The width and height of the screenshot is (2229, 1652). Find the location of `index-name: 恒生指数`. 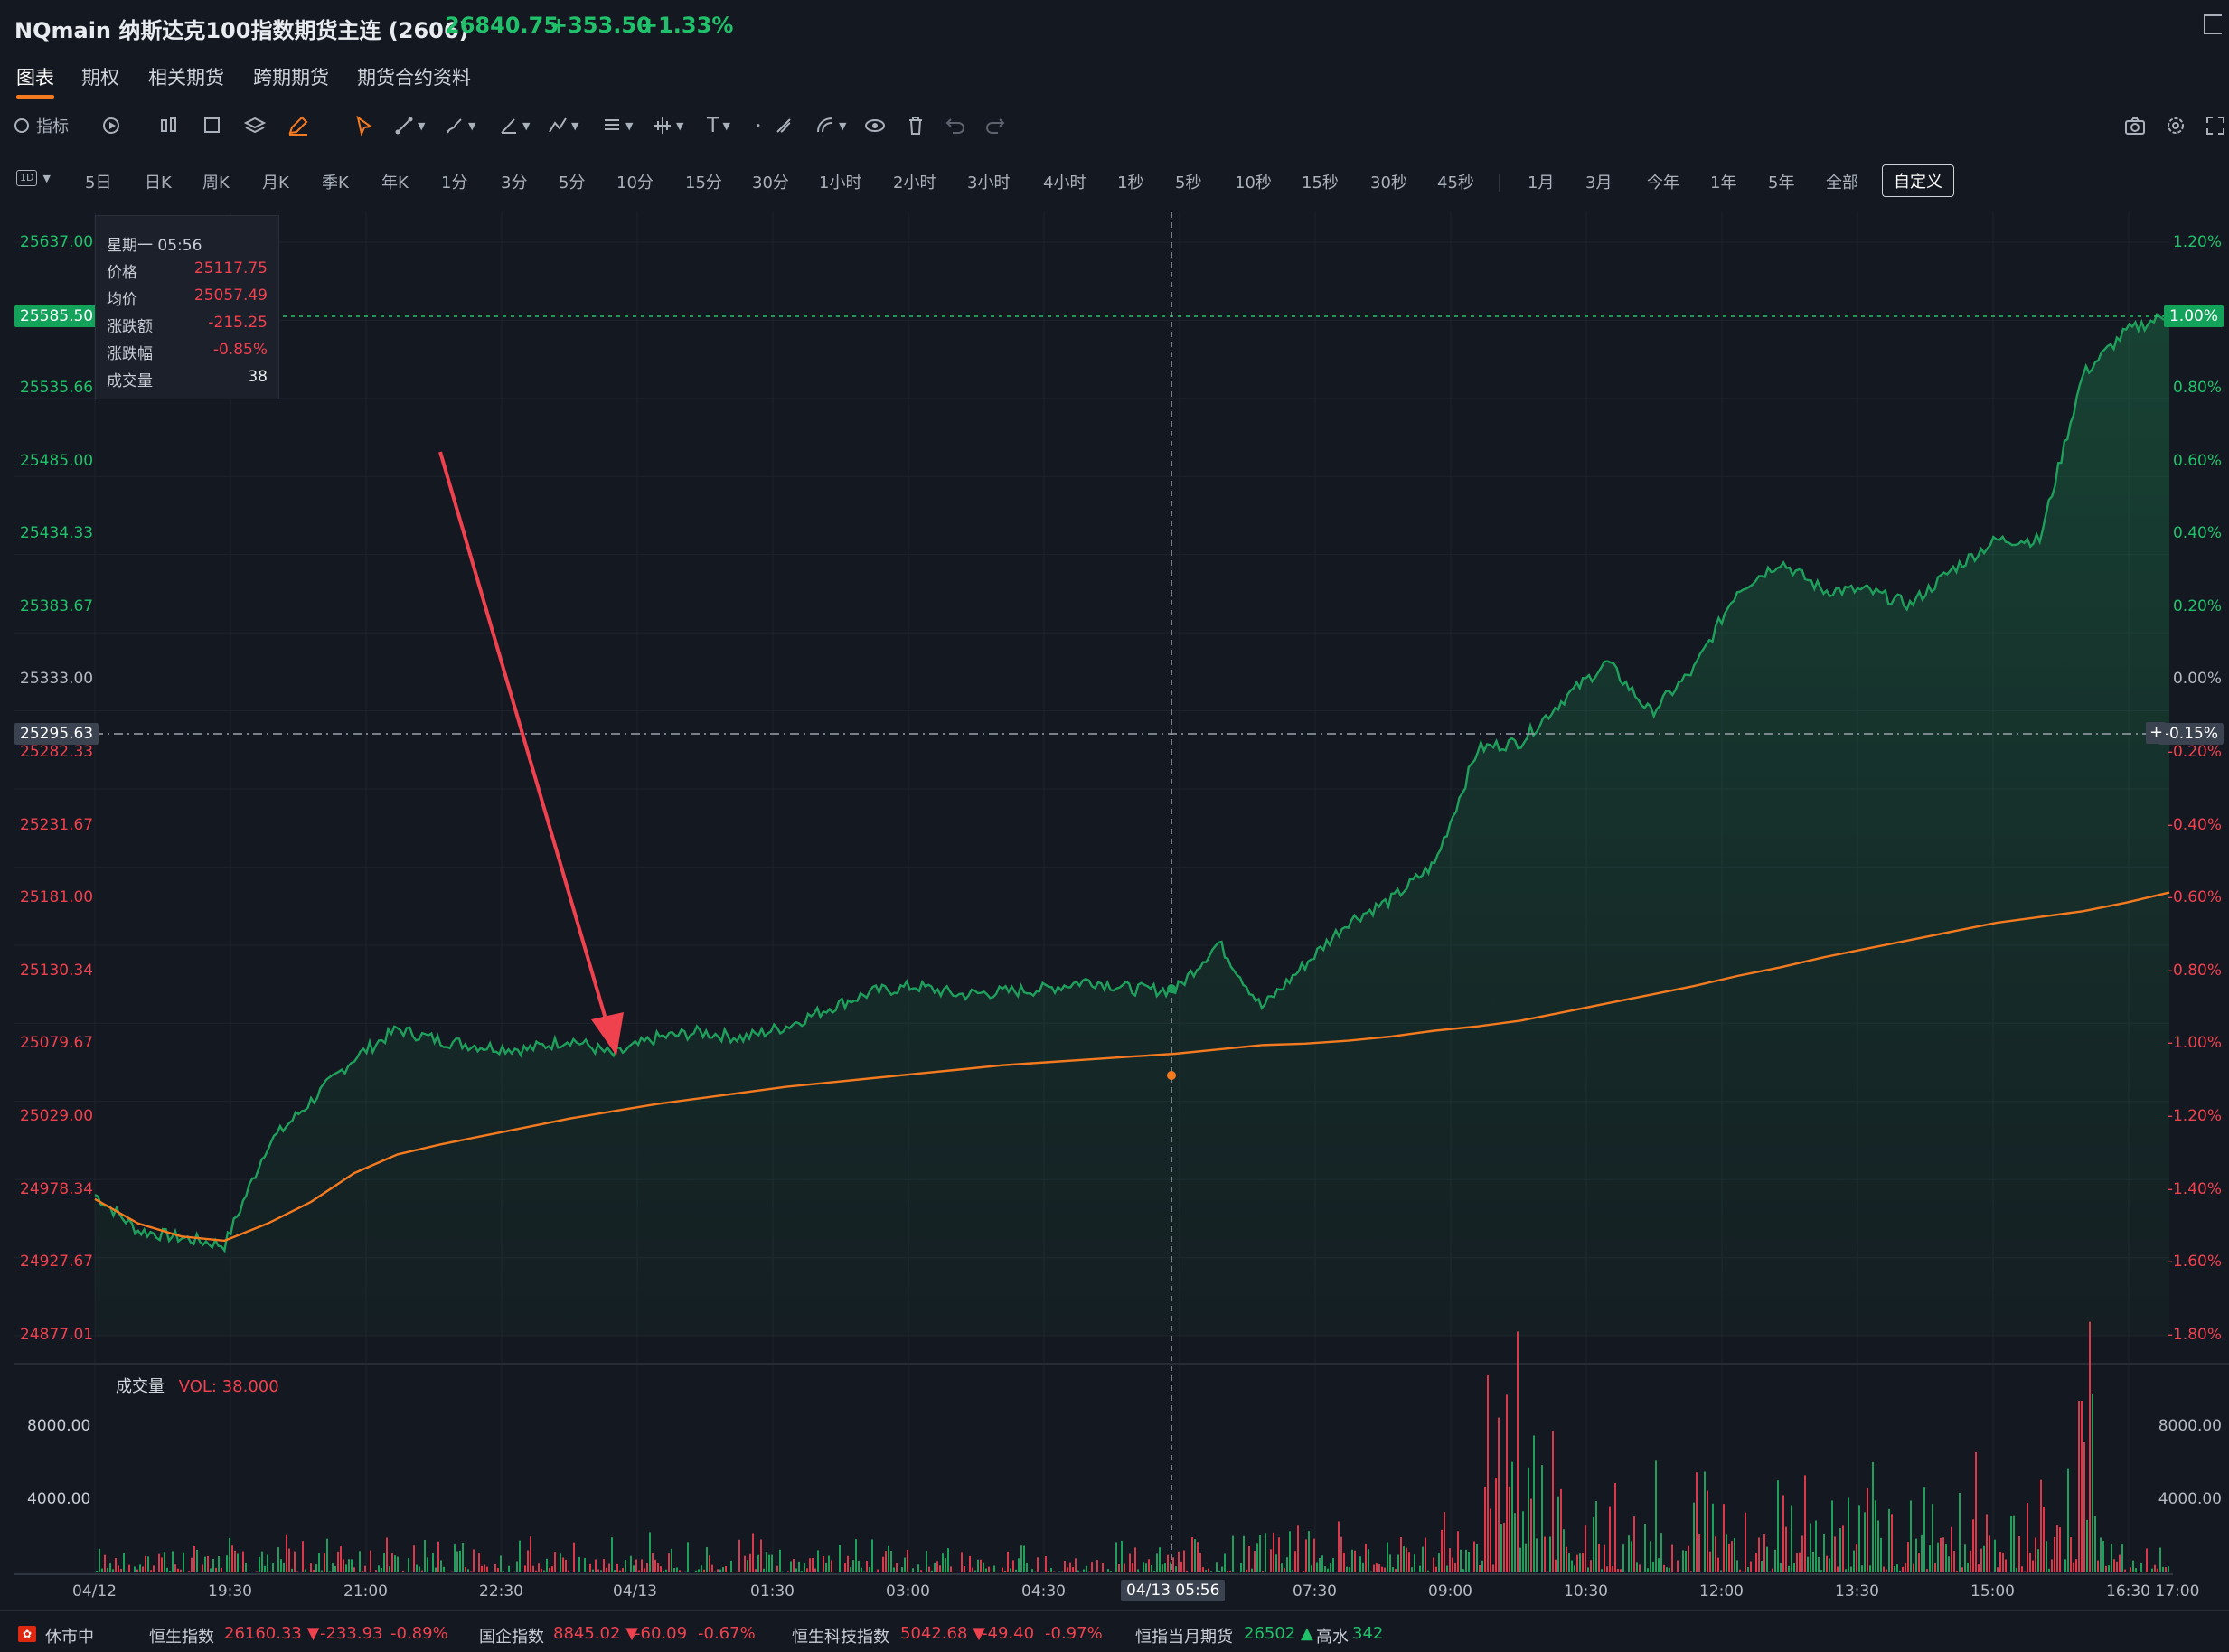

index-name: 恒生指数 is located at coordinates (181, 1635).